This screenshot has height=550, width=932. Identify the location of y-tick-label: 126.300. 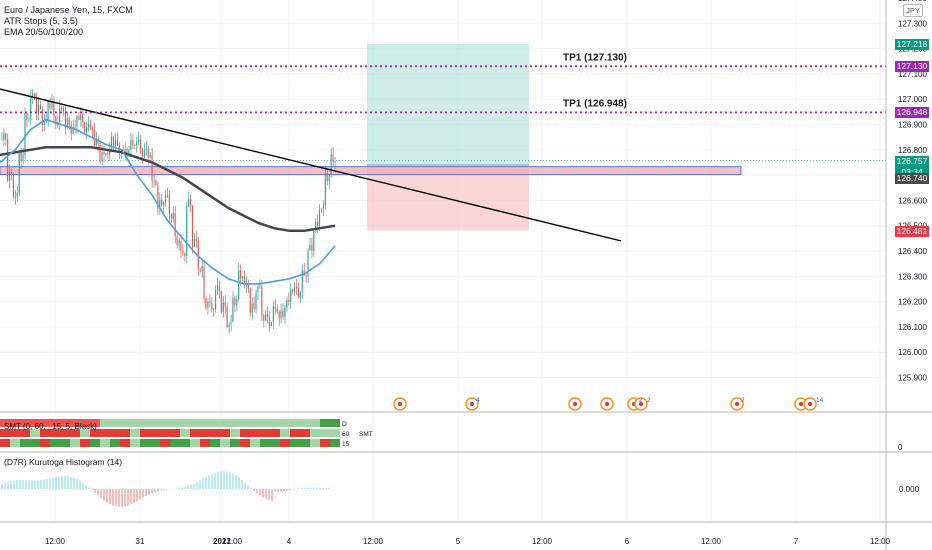
(912, 276).